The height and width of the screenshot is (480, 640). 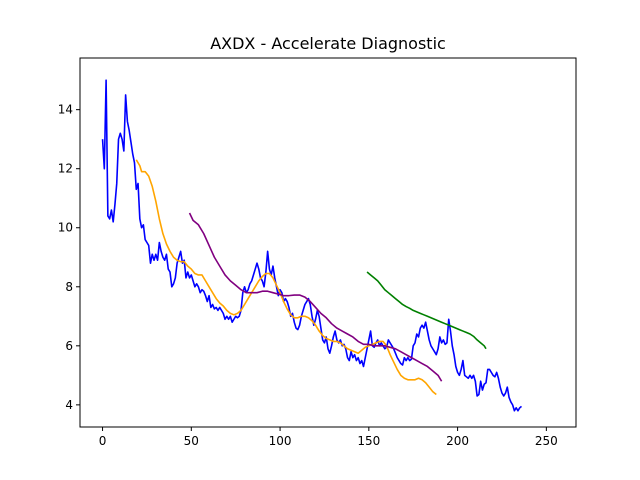 I want to click on y-tick-label: 12, so click(x=65, y=169).